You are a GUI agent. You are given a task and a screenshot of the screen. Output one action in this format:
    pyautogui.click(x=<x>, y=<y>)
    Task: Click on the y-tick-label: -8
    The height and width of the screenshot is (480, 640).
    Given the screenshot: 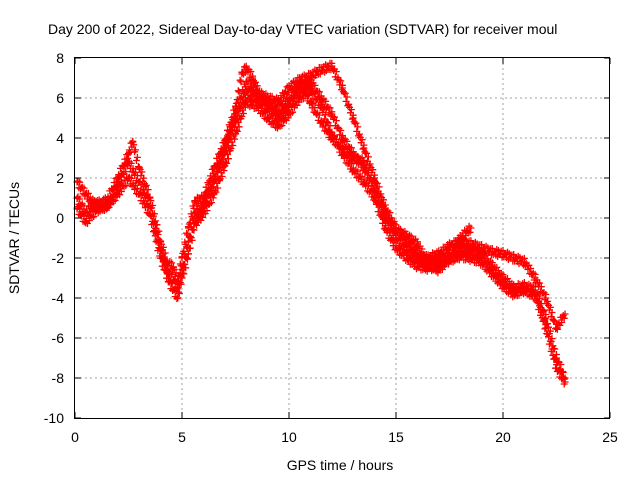 What is the action you would take?
    pyautogui.click(x=58, y=378)
    